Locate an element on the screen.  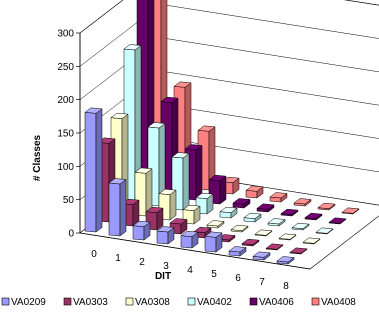
x-tick-label: 7 is located at coordinates (262, 282).